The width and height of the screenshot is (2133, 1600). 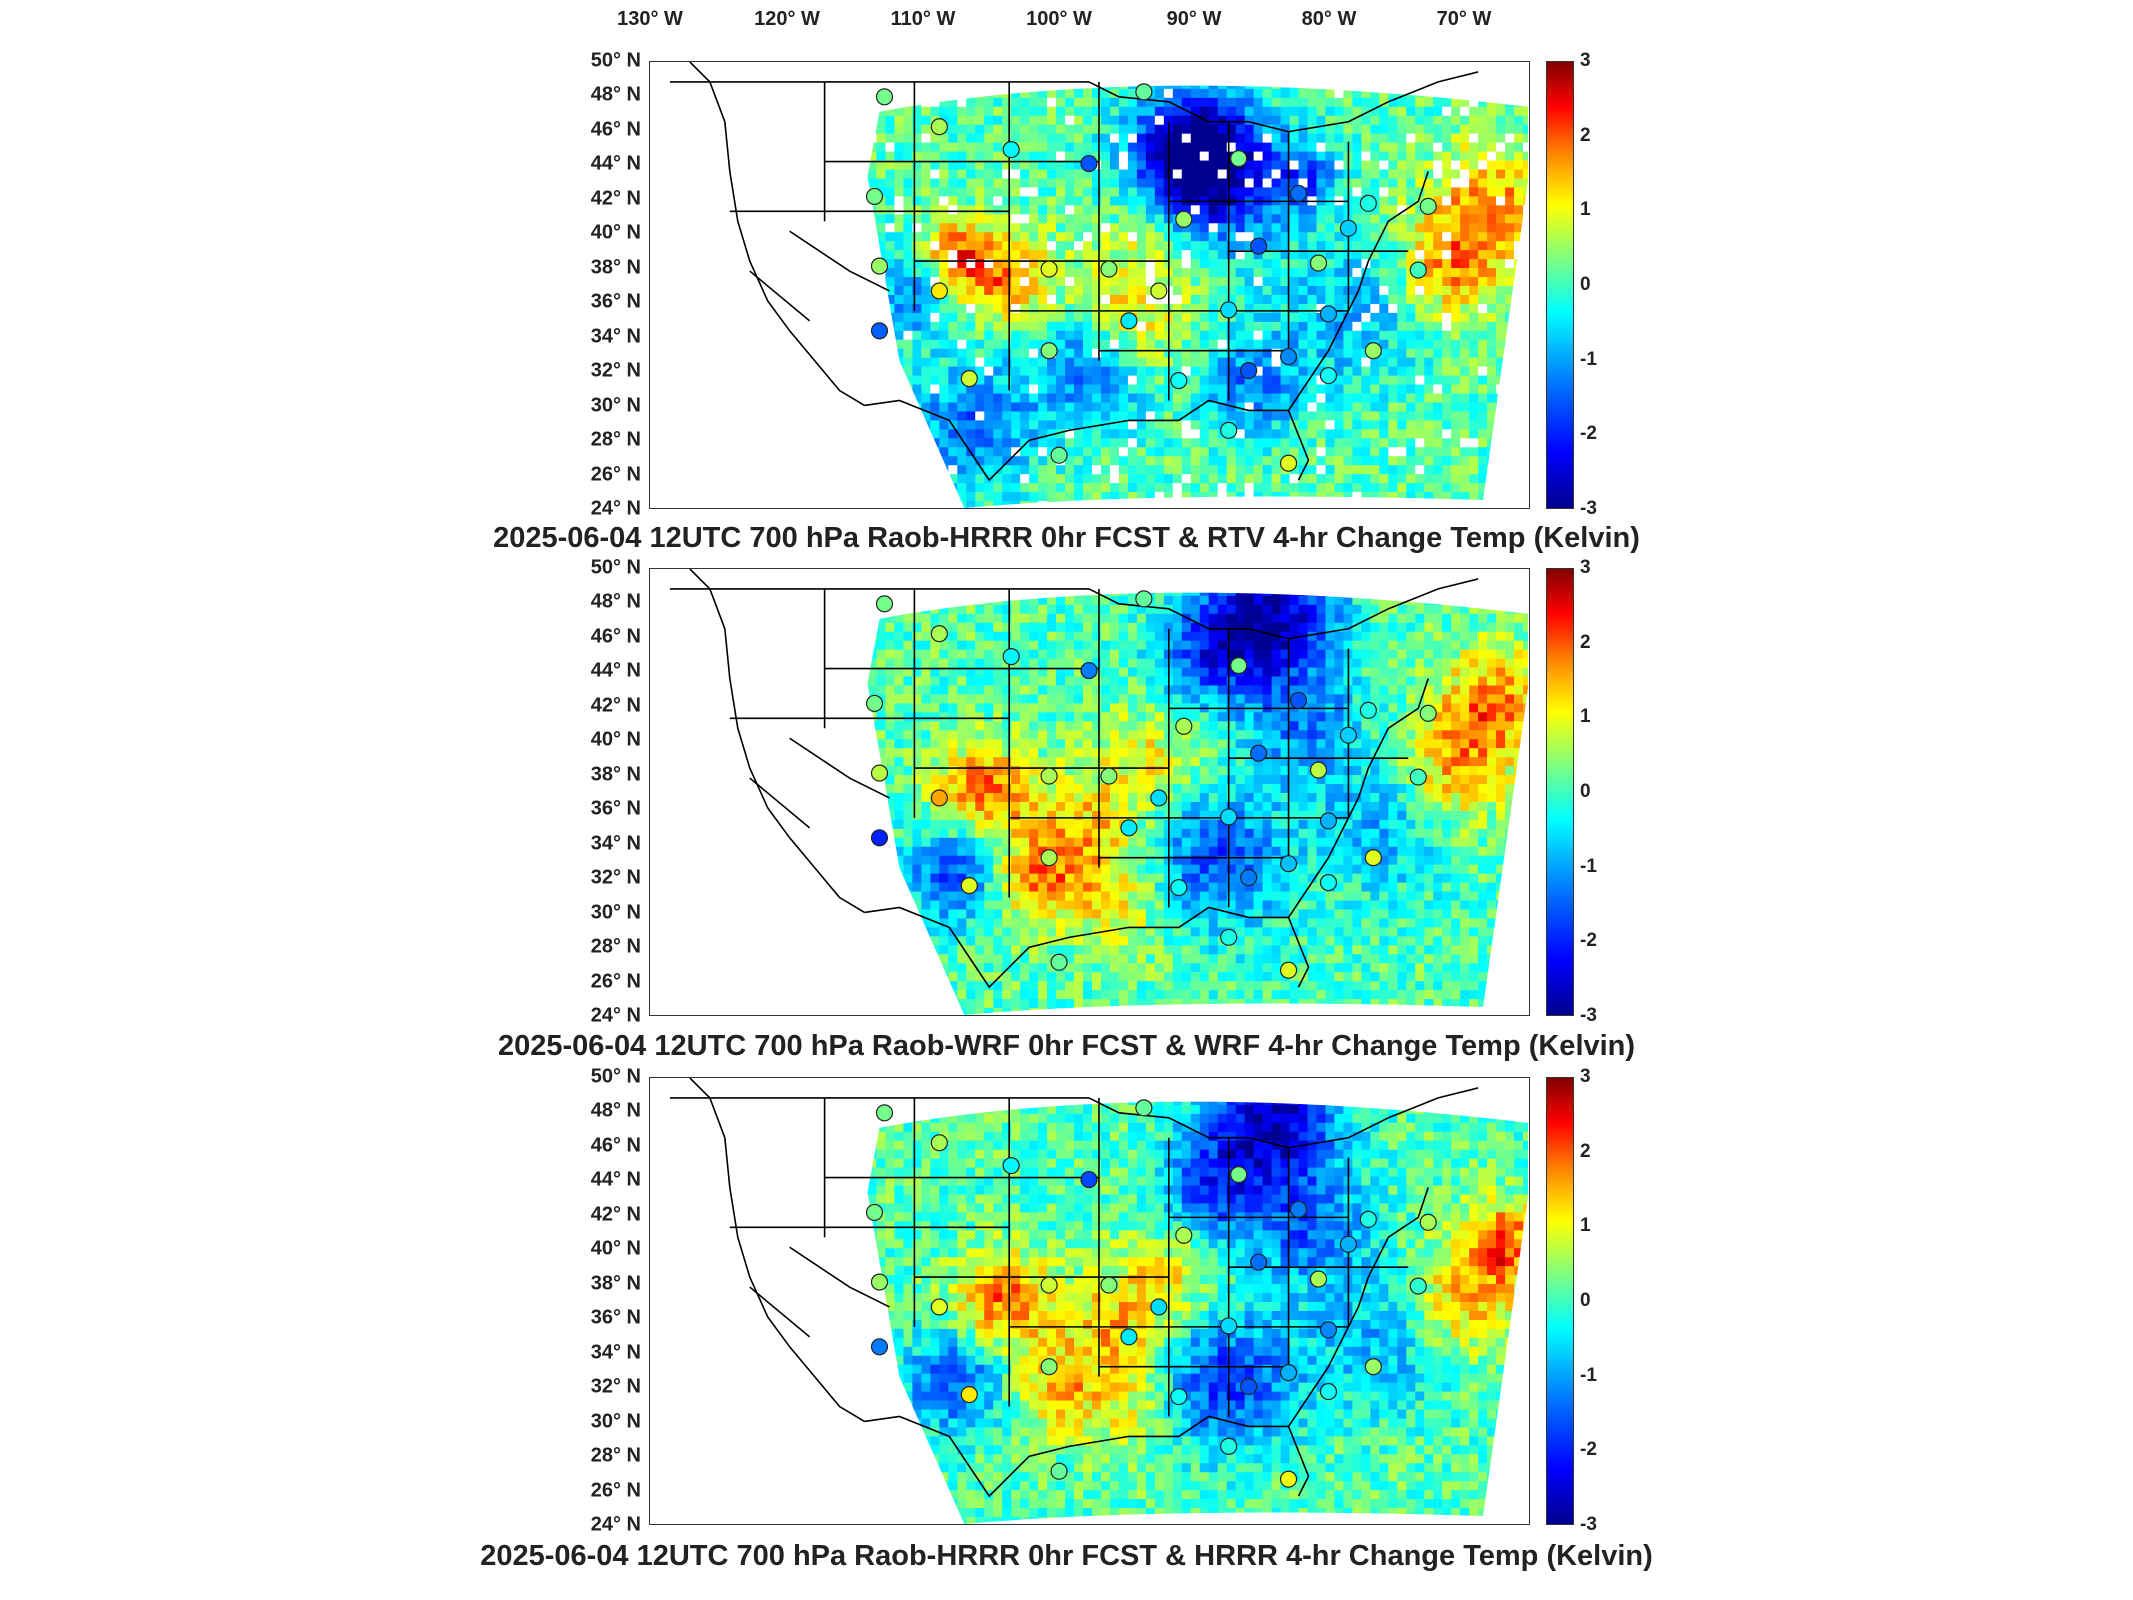 I want to click on lat-label: 46° N, so click(x=615, y=636).